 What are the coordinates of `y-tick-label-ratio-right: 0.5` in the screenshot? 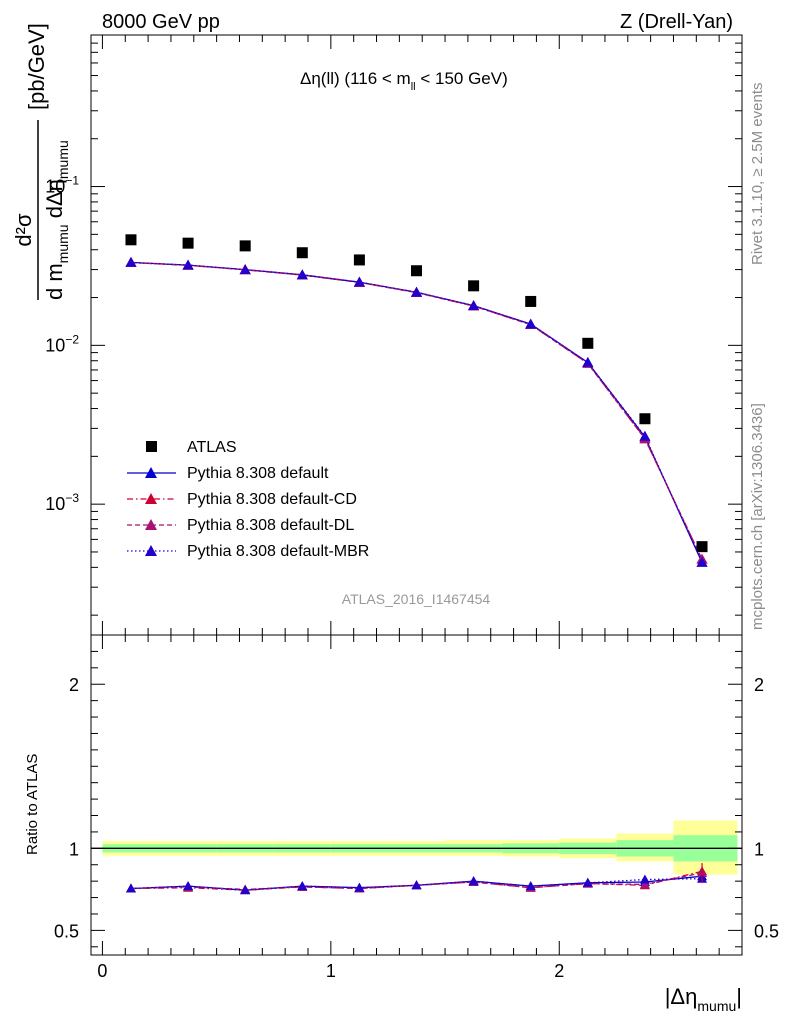 It's located at (766, 931).